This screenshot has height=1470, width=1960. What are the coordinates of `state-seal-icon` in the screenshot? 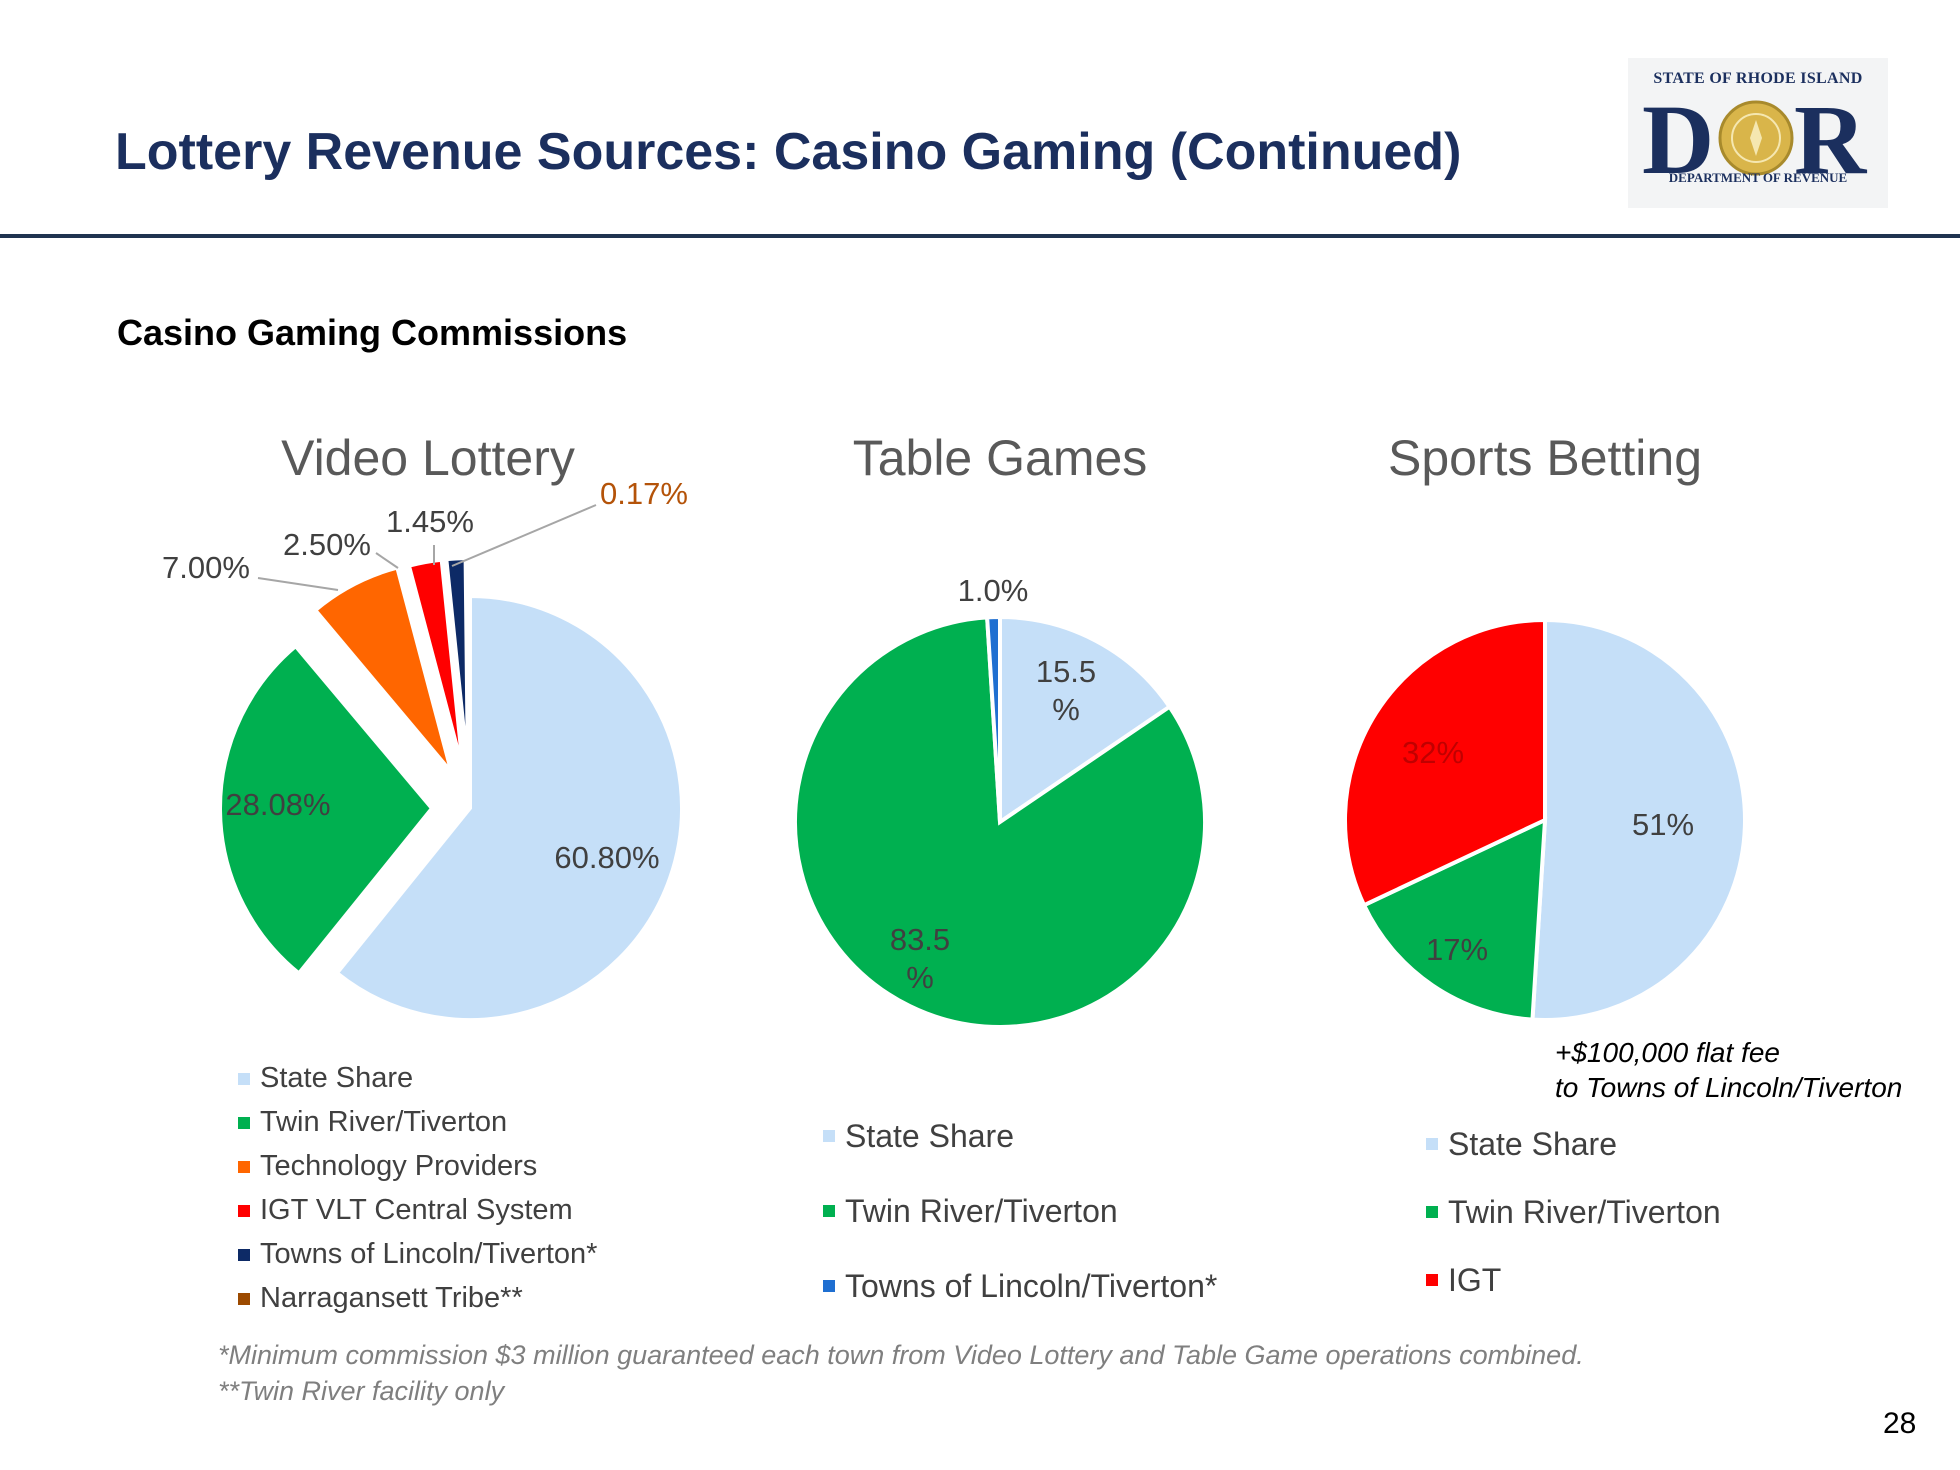 It's located at (1756, 138).